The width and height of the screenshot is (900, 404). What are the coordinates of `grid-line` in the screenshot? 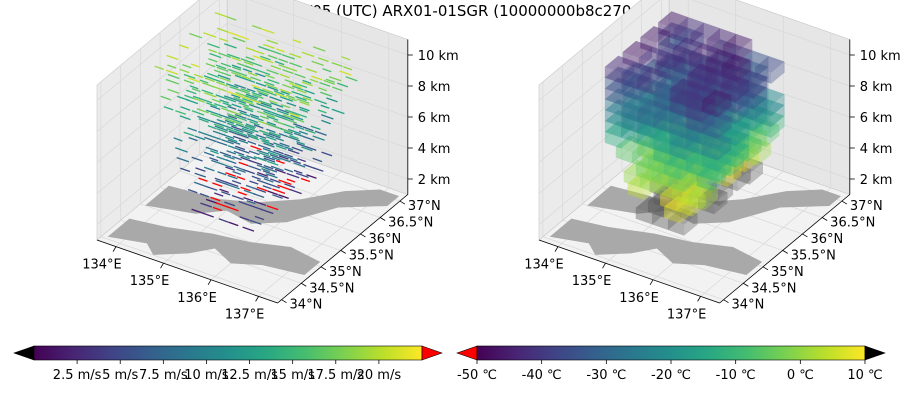 It's located at (252, 108).